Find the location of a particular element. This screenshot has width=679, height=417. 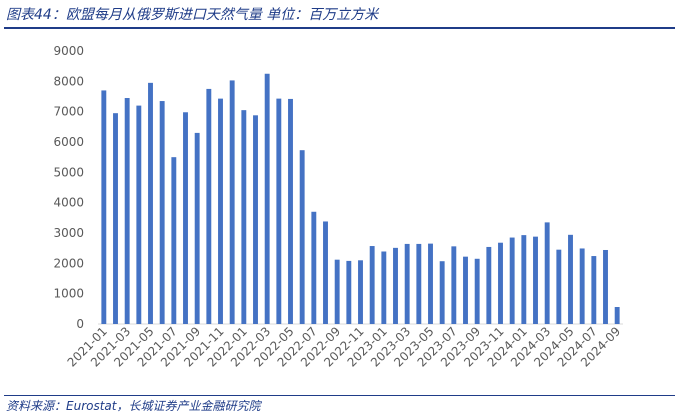

title-rule is located at coordinates (339, 28).